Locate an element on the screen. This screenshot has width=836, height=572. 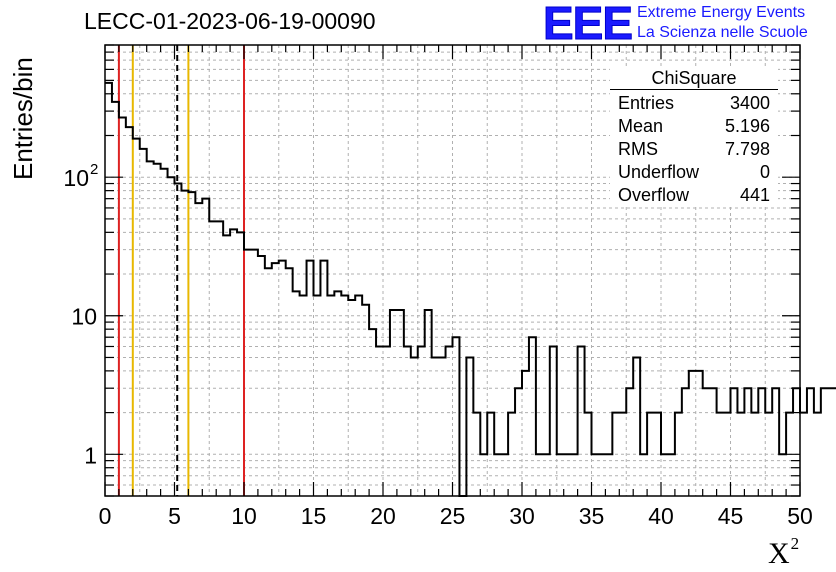
eee-logo: EEE is located at coordinates (587, 24).